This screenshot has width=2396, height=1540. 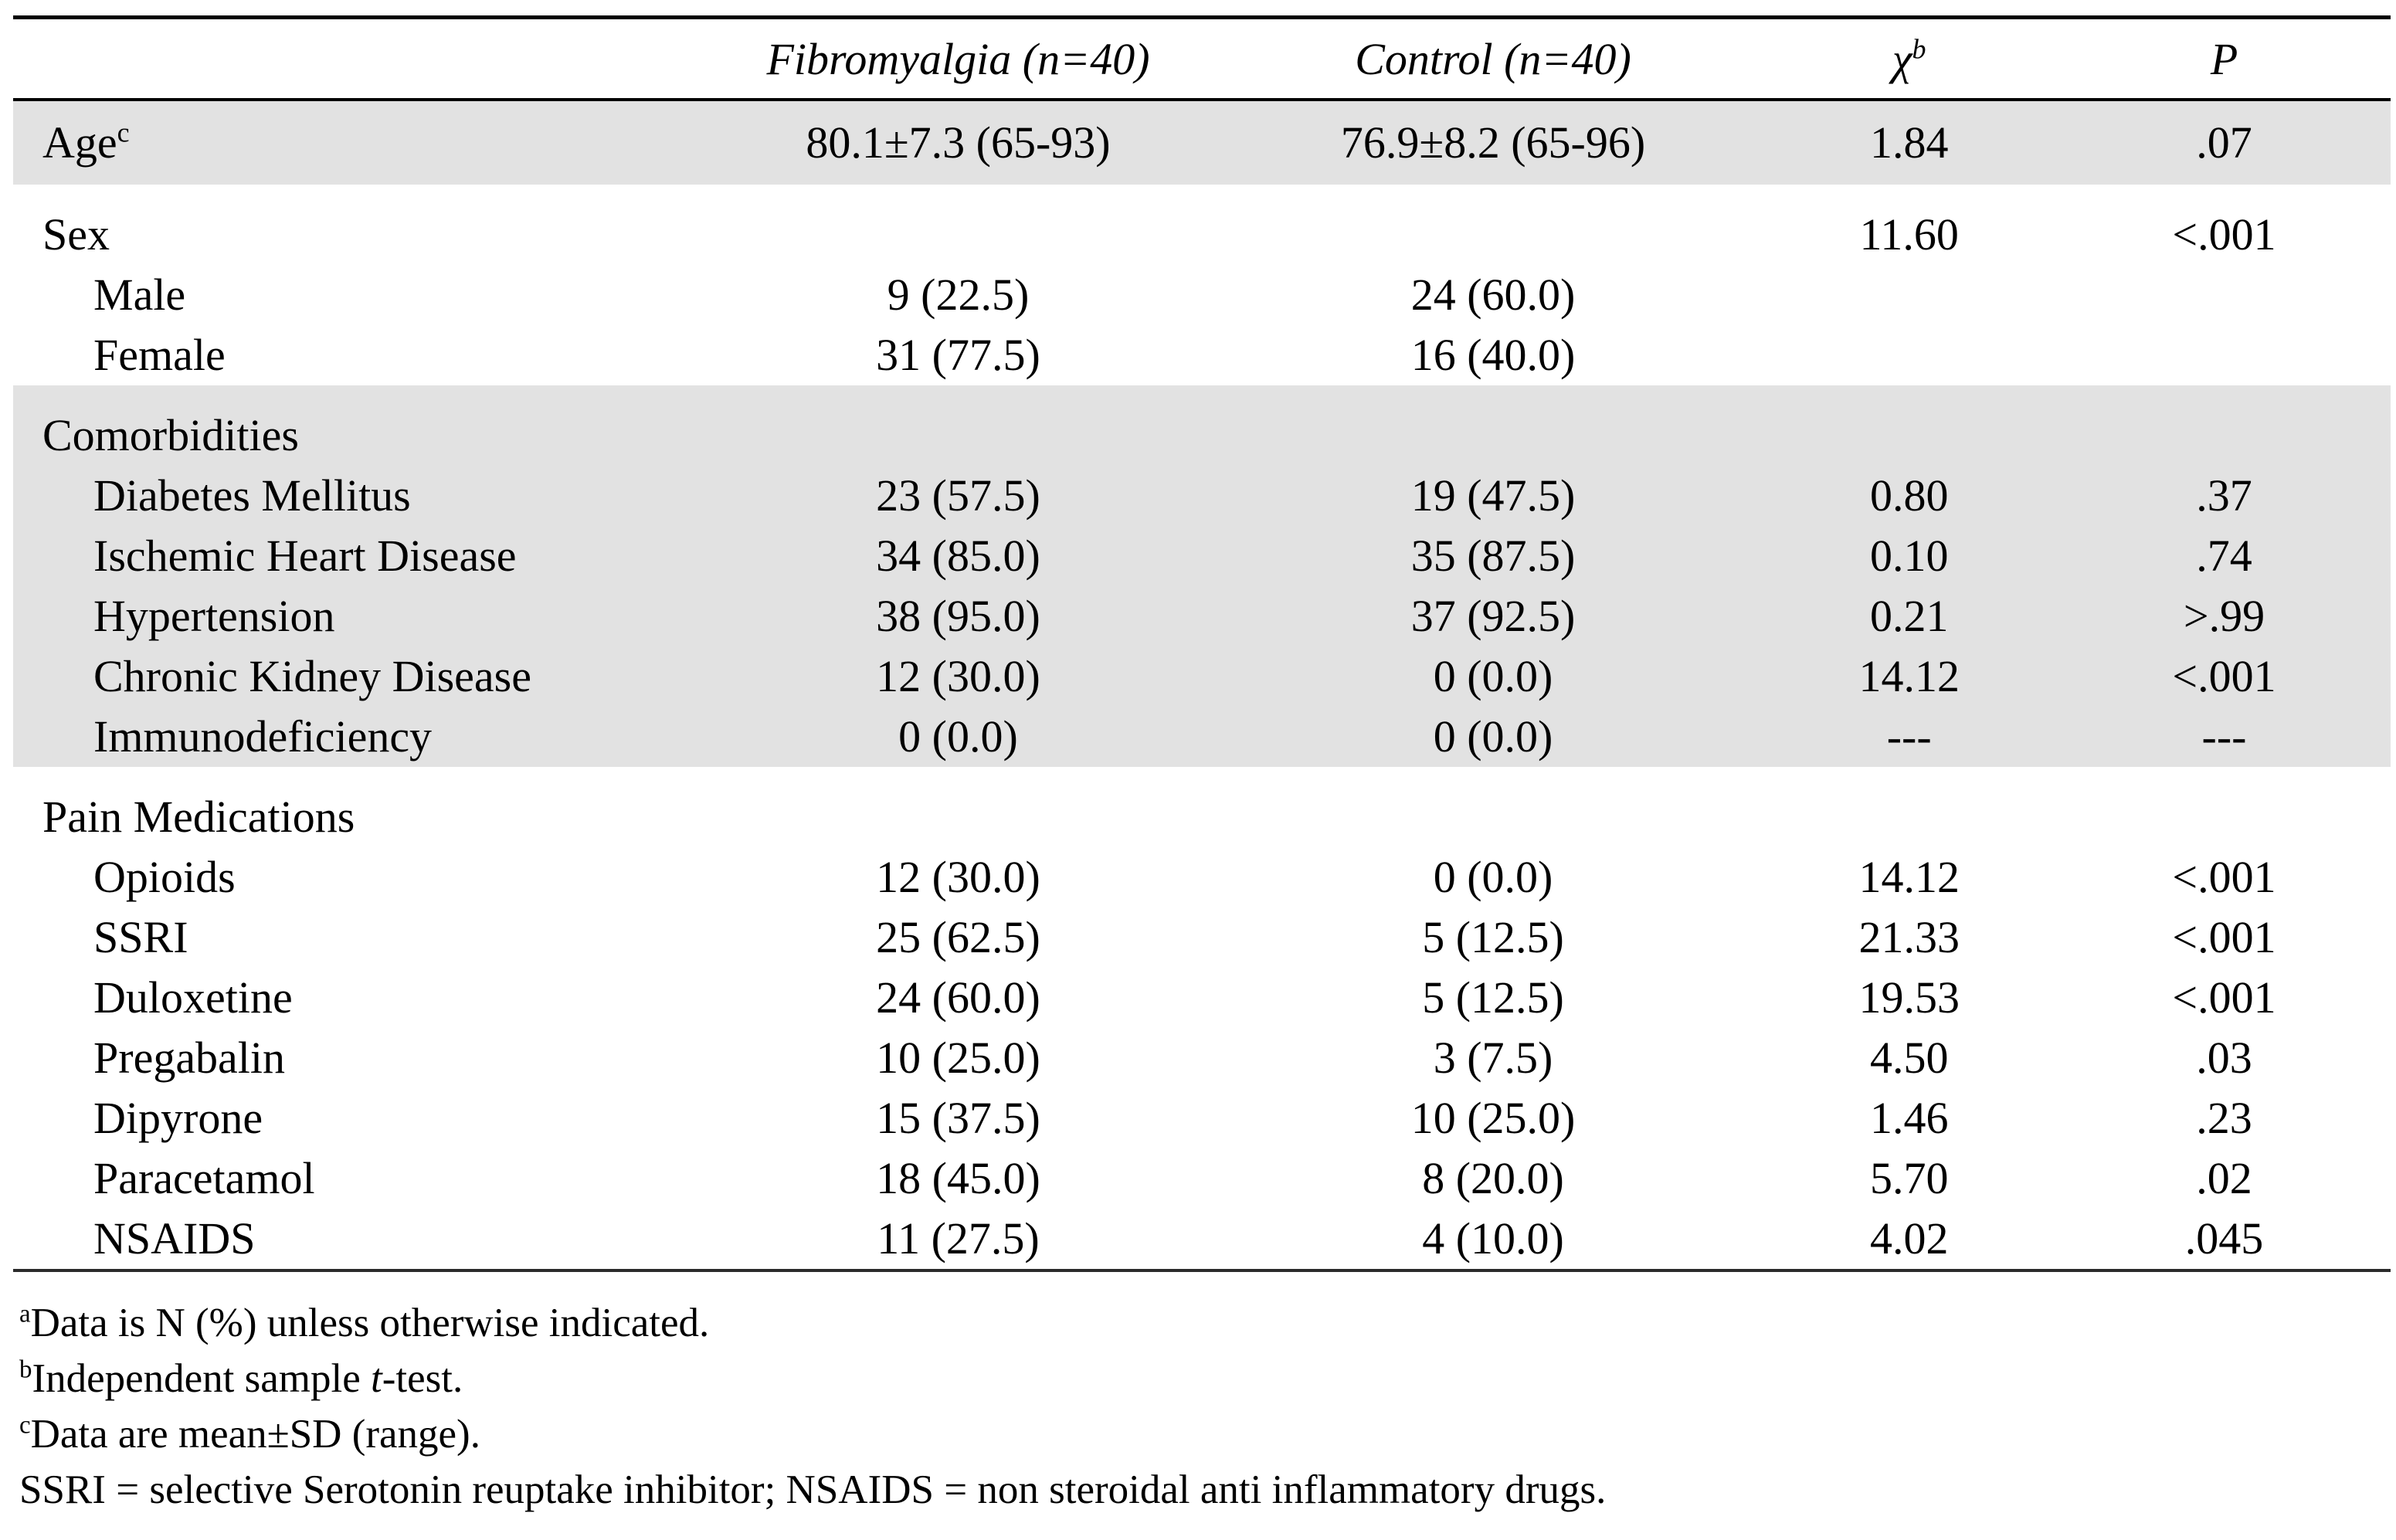 I want to click on cell-female-chi, so click(x=1909, y=355).